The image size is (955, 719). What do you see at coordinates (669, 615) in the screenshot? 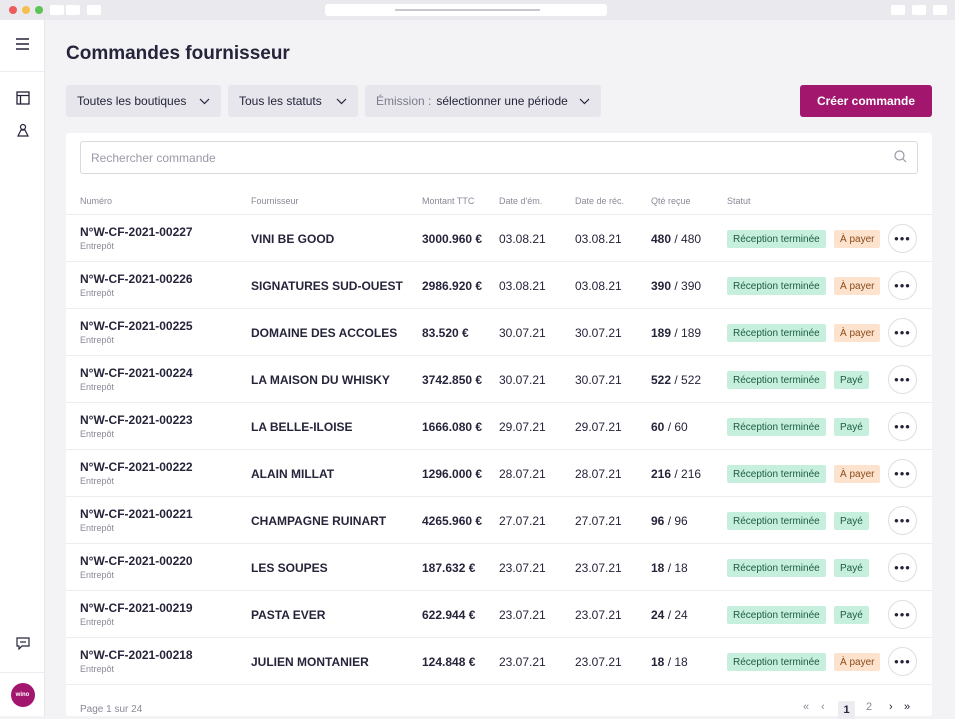
I see `received-quantity: 24 / 24` at bounding box center [669, 615].